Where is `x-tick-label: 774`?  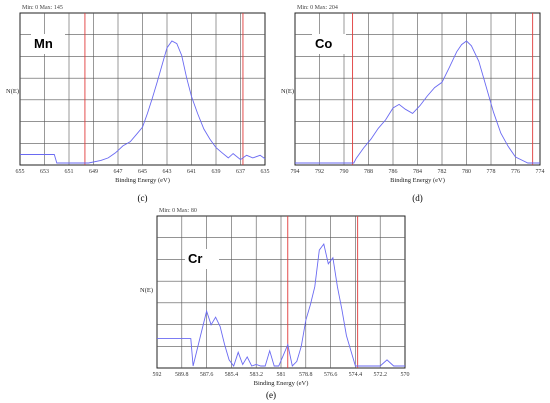
x-tick-label: 774 is located at coordinates (540, 172).